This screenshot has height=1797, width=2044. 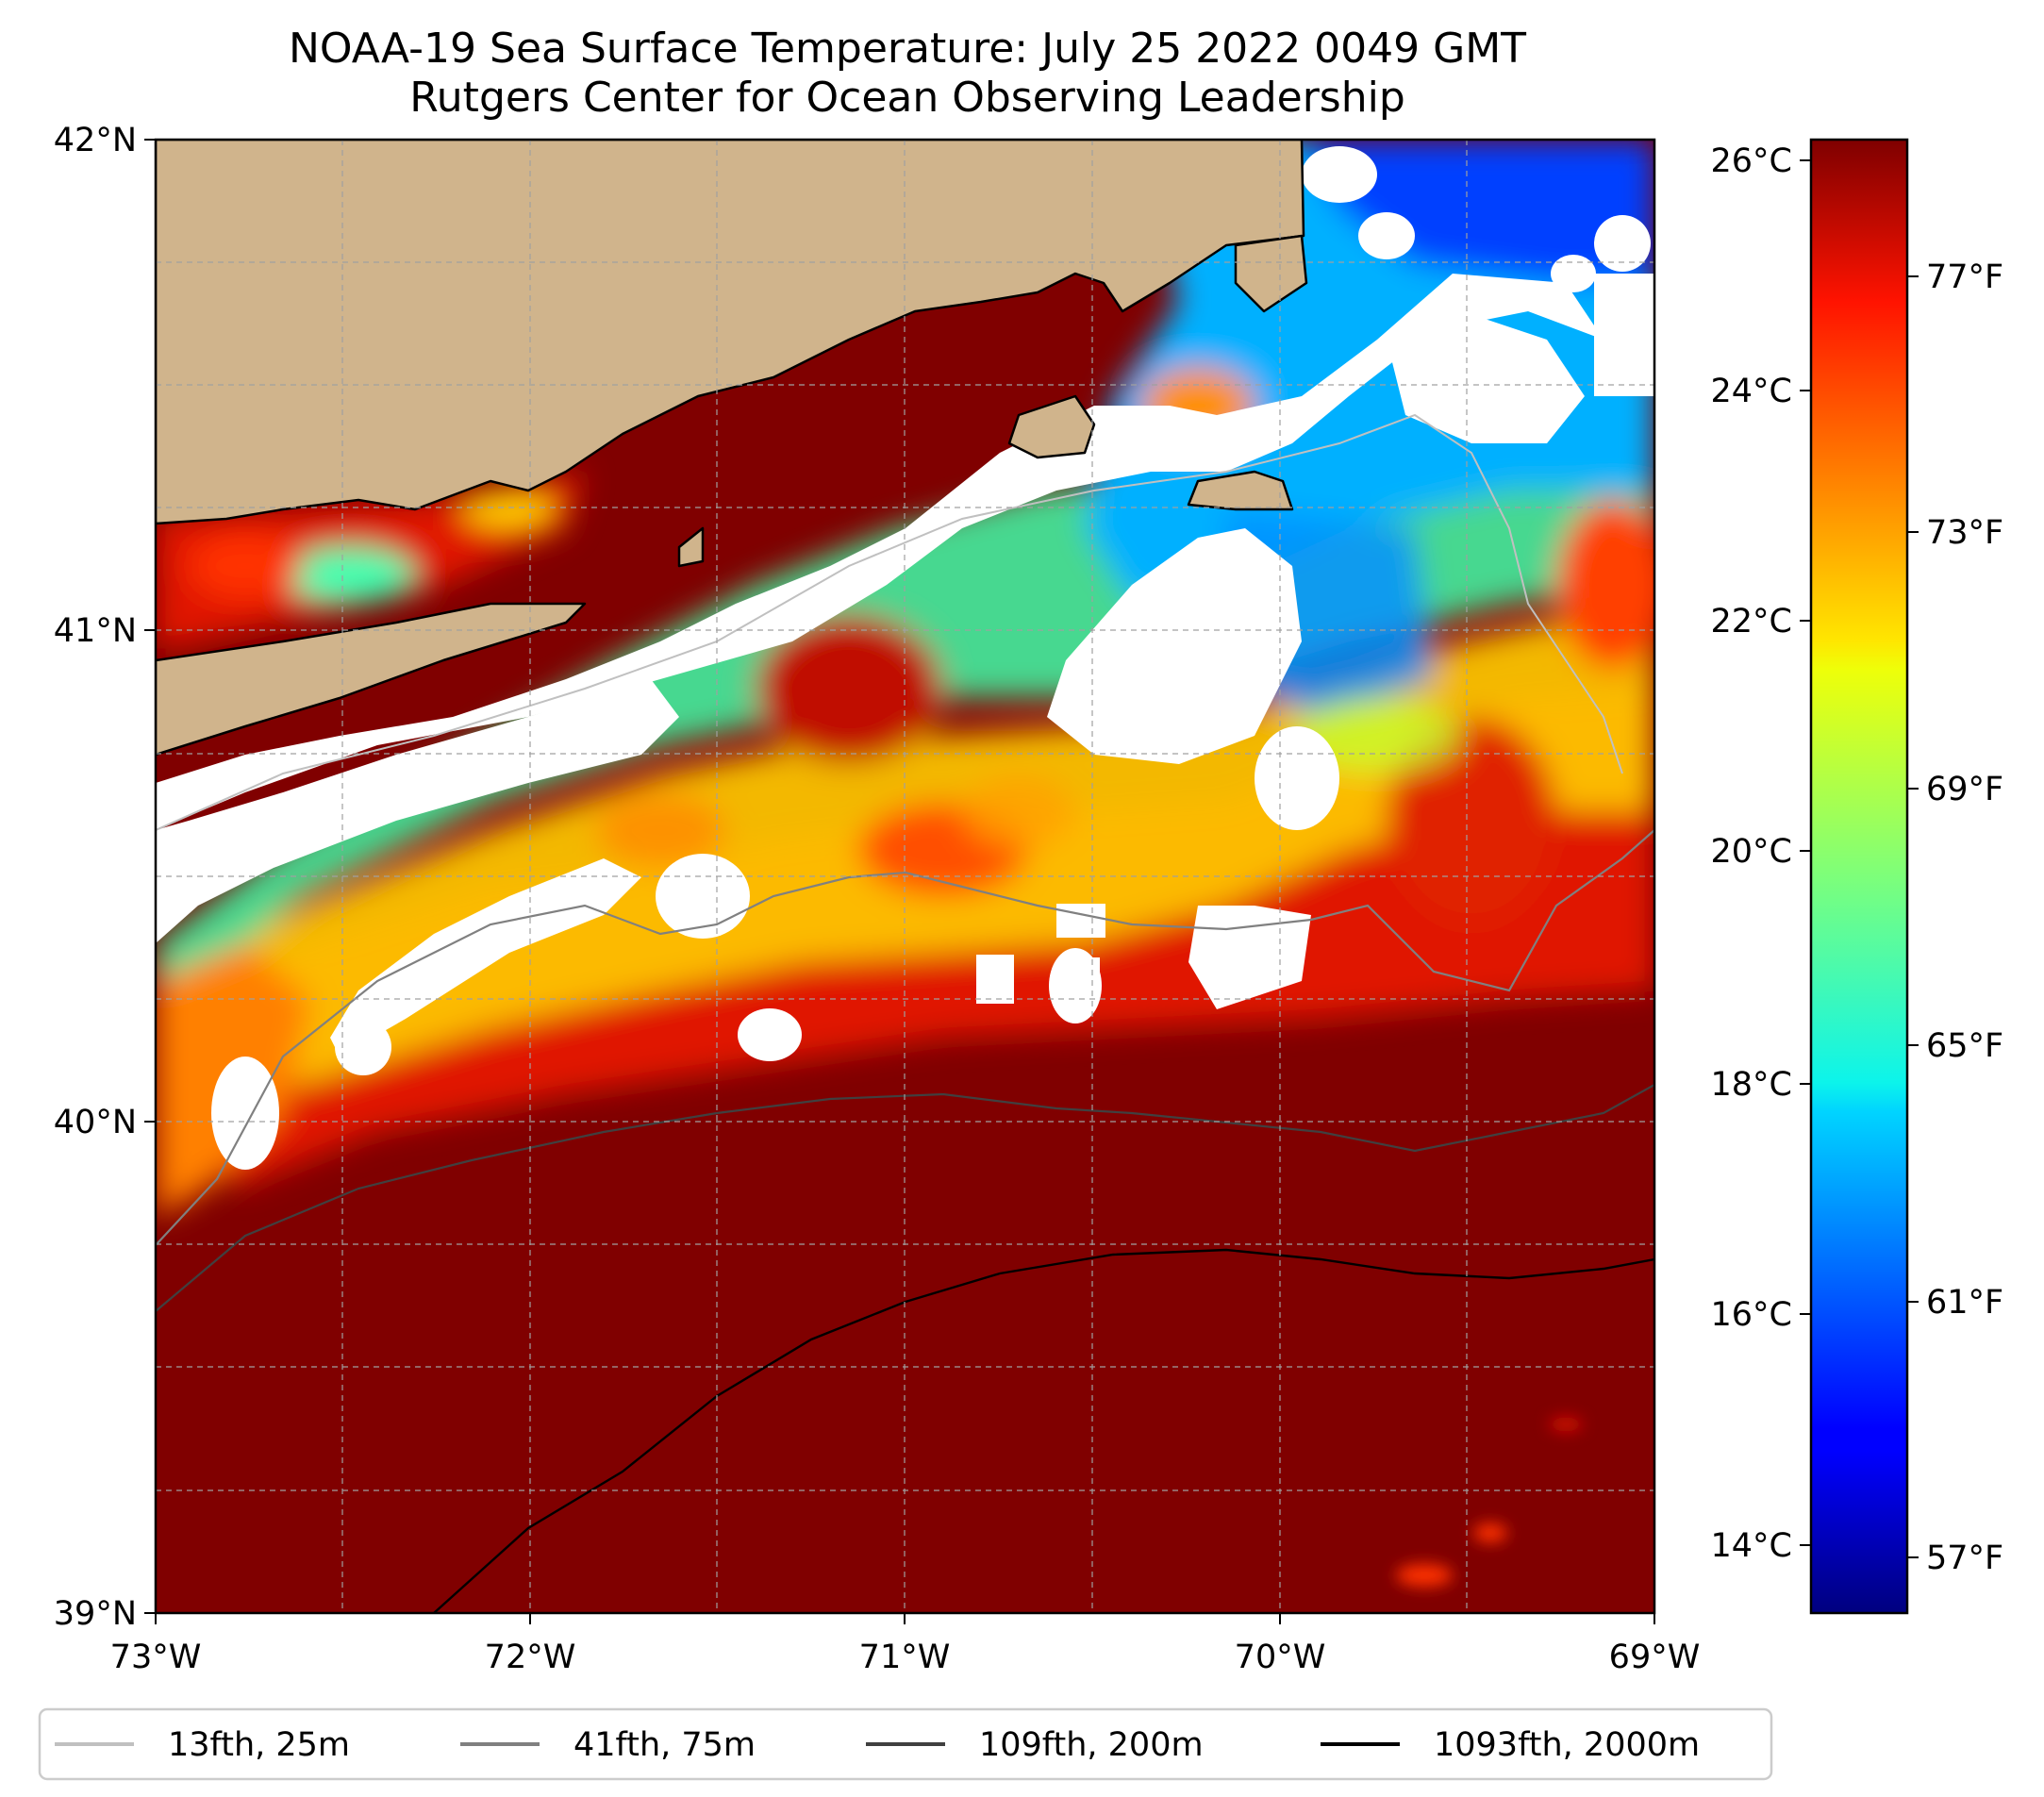 I want to click on fahrenheit-tick-label: 57°F, so click(x=1964, y=1558).